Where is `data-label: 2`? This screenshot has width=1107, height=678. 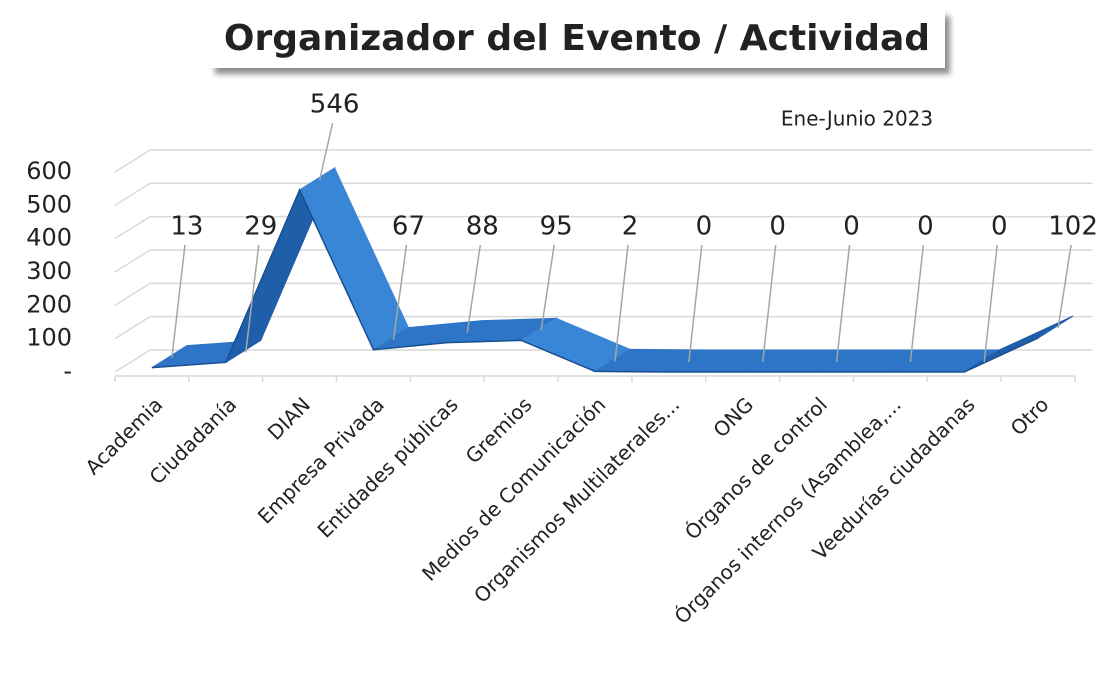 data-label: 2 is located at coordinates (630, 227).